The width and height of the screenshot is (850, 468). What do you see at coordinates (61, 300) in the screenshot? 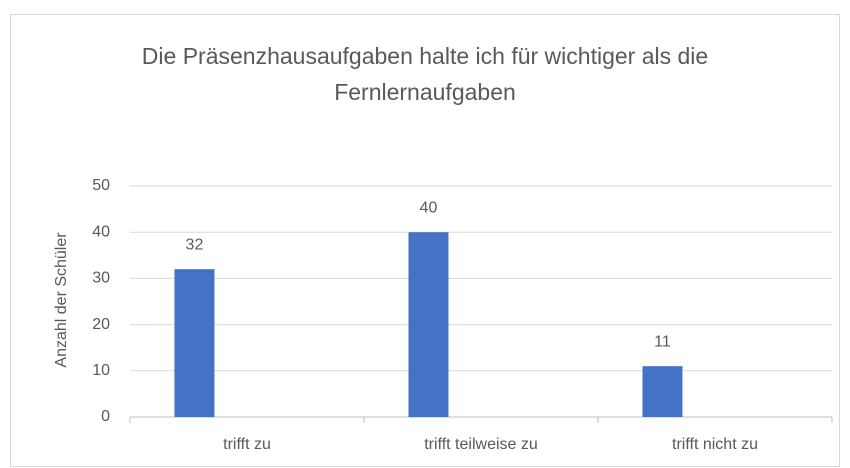
I see `y-axis-label: Anzahl der Schüler` at bounding box center [61, 300].